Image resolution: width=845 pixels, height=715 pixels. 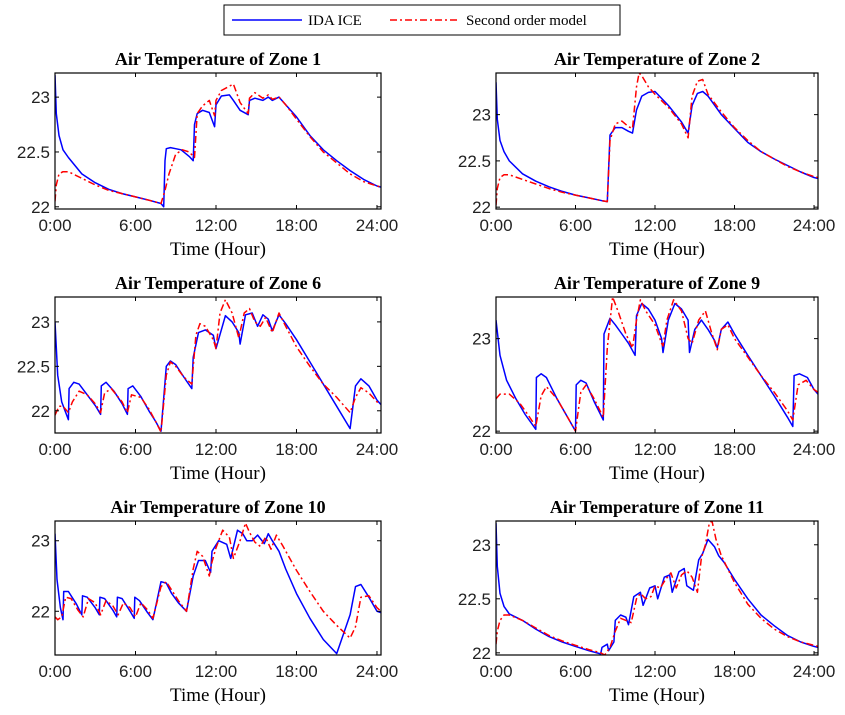 I want to click on legend-label-second-order: Second order model, so click(x=526, y=21).